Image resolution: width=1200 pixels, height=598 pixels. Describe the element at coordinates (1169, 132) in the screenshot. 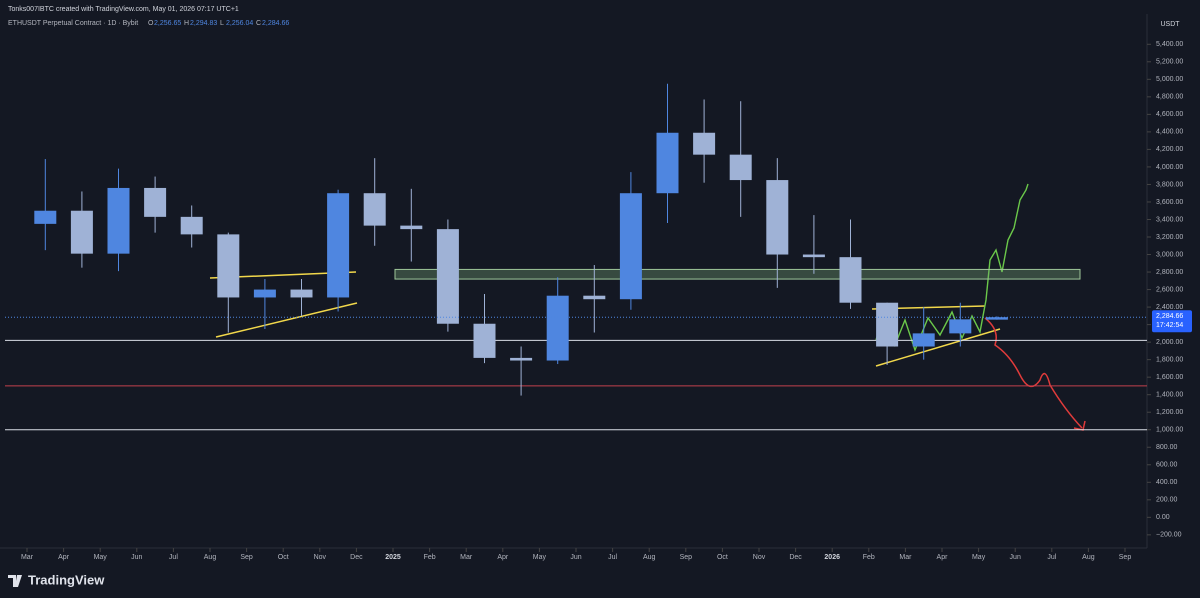

I see `y-tick-label: 4,400.00` at that location.